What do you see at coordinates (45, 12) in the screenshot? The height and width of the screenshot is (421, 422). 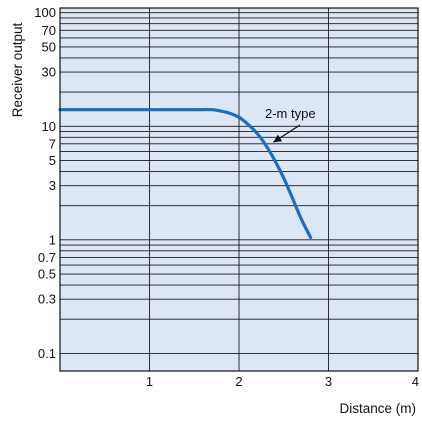 I see `y-tick-label: 100` at bounding box center [45, 12].